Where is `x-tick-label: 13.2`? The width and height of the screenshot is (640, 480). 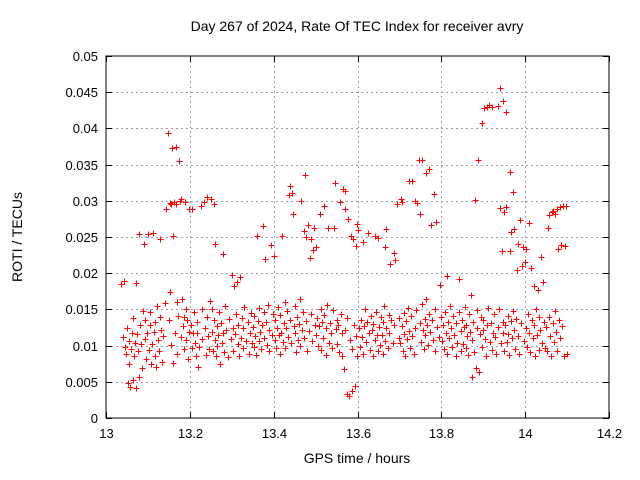 x-tick-label: 13.2 is located at coordinates (190, 433).